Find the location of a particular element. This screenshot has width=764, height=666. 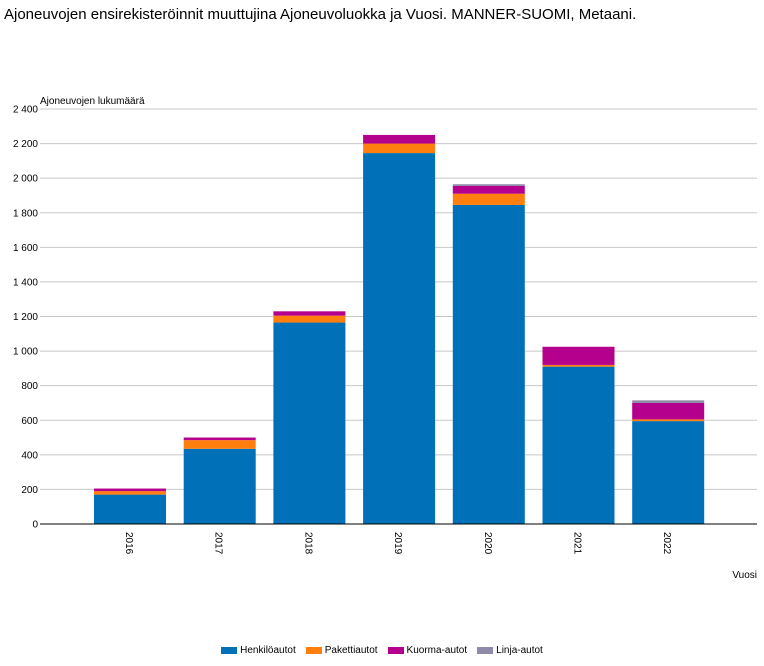

x-tick-label: 2022 is located at coordinates (666, 543).